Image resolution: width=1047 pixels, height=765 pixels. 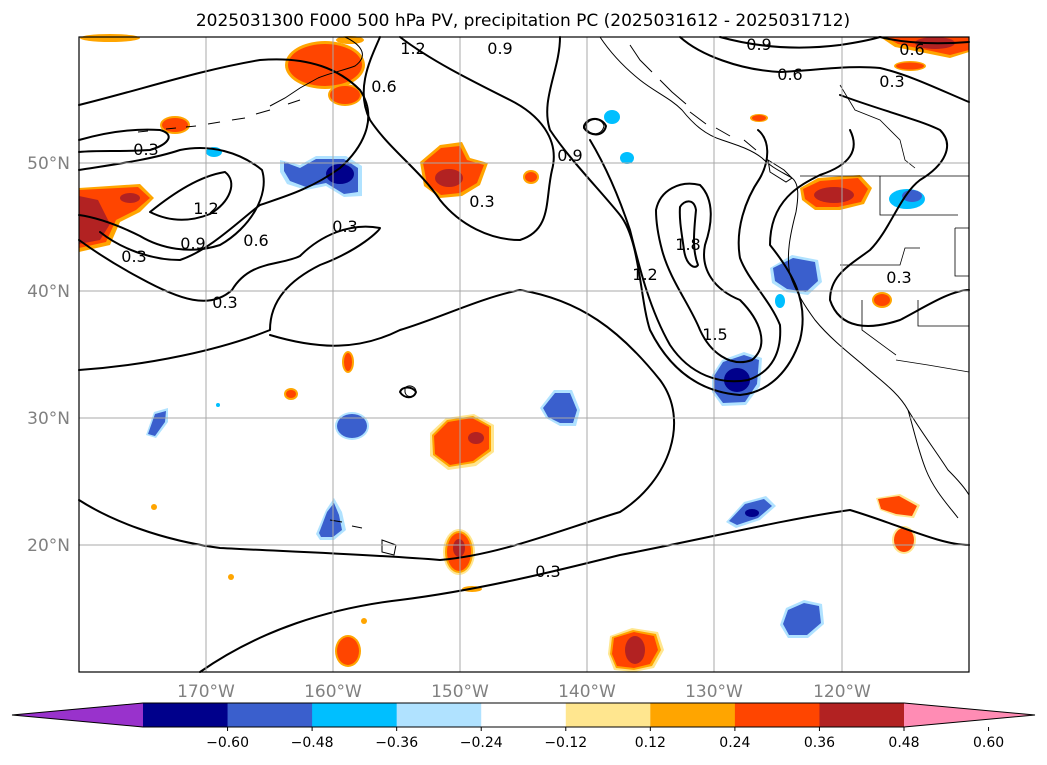 What do you see at coordinates (312, 743) in the screenshot?
I see `colorbar-tick-label: −0.48` at bounding box center [312, 743].